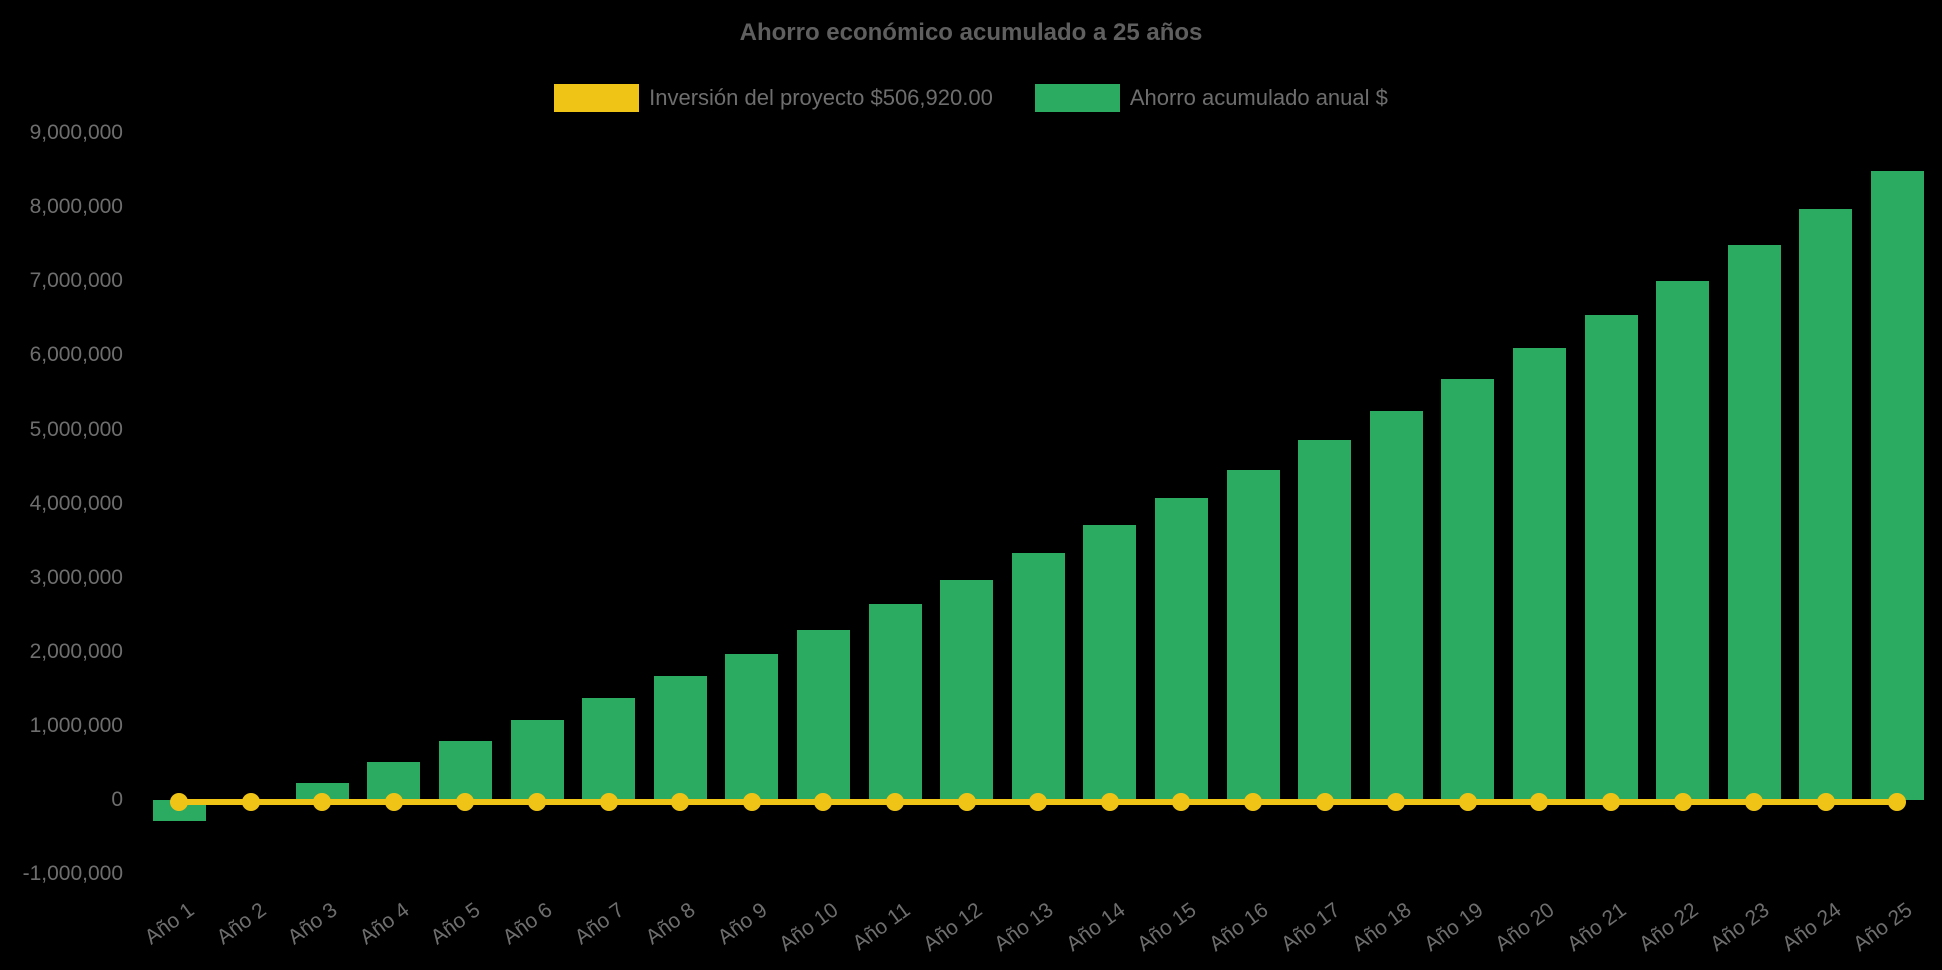  I want to click on y-tick-label: 1,000,000, so click(76, 725).